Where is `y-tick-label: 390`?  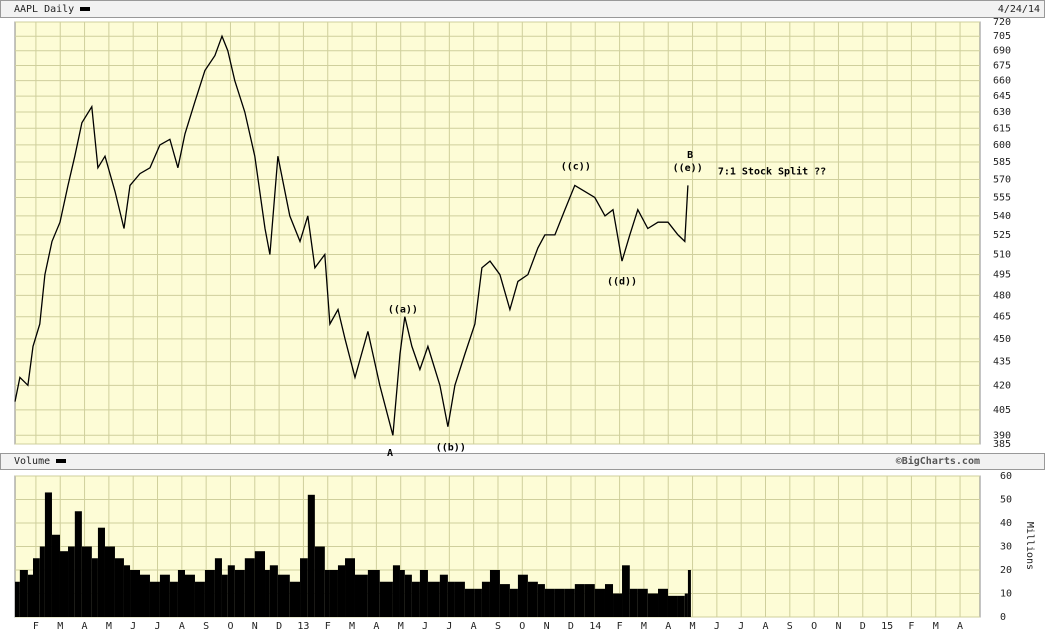 y-tick-label: 390 is located at coordinates (1002, 435).